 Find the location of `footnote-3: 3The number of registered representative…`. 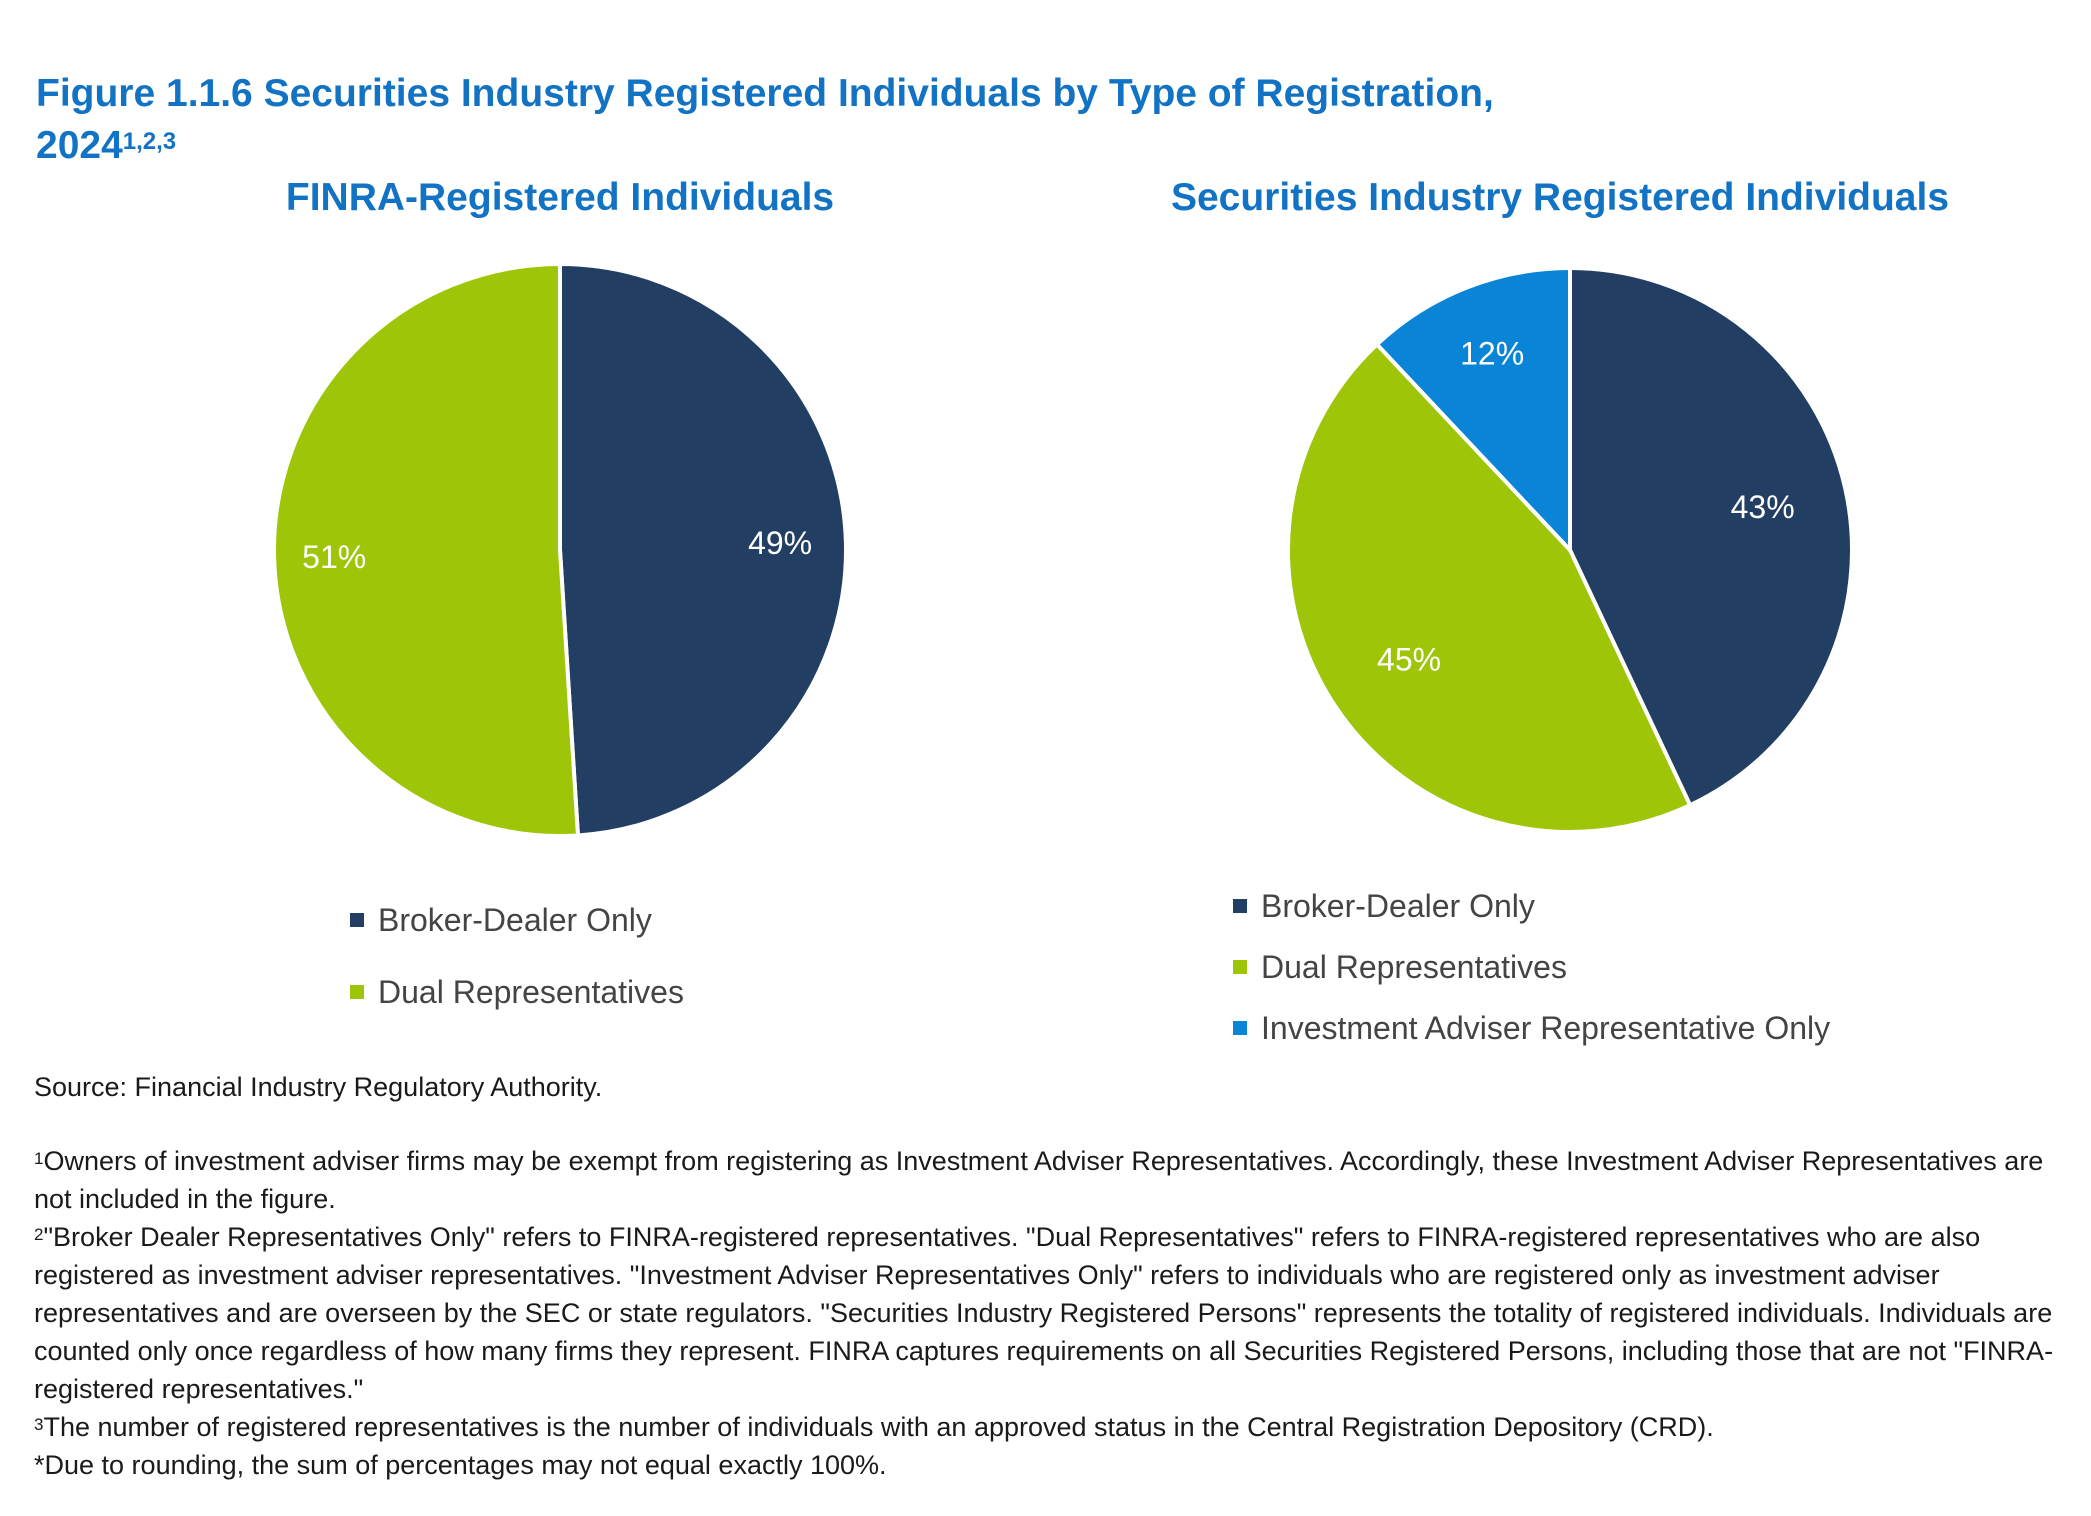

footnote-3: 3The number of registered representative… is located at coordinates (1044, 1427).